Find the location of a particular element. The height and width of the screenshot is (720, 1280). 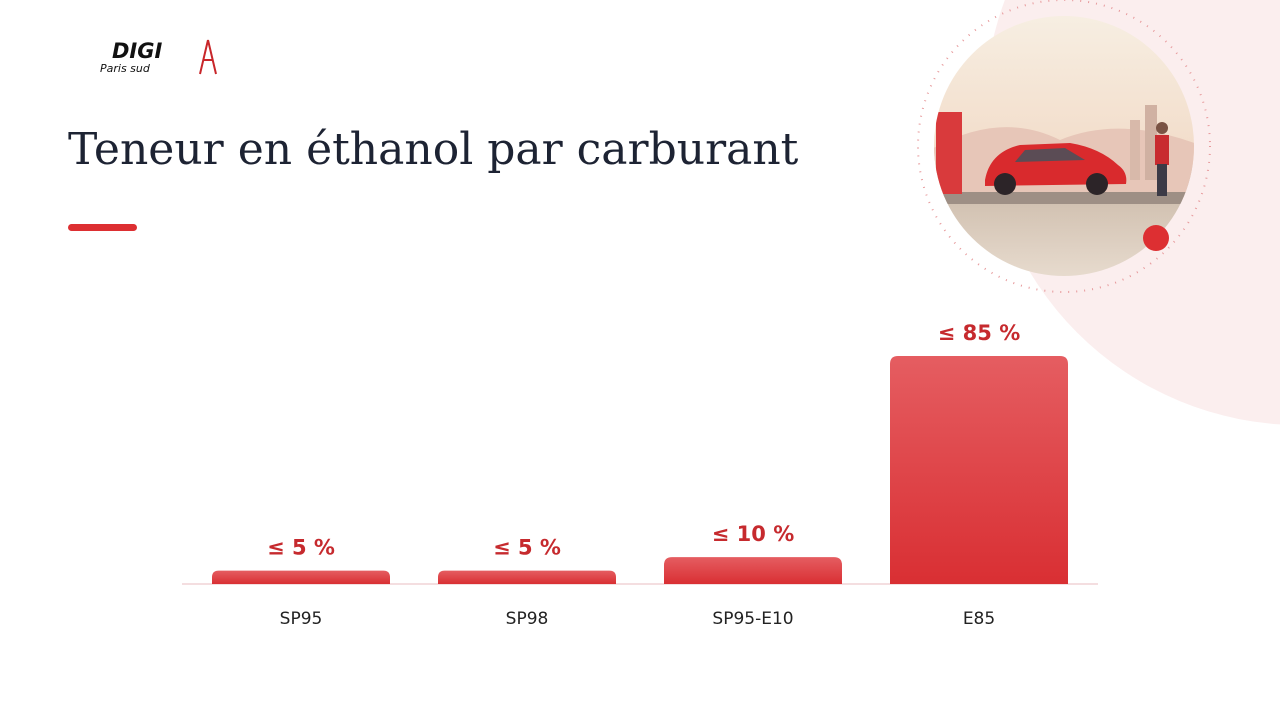

value-label: ≤ 85 % is located at coordinates (979, 333).